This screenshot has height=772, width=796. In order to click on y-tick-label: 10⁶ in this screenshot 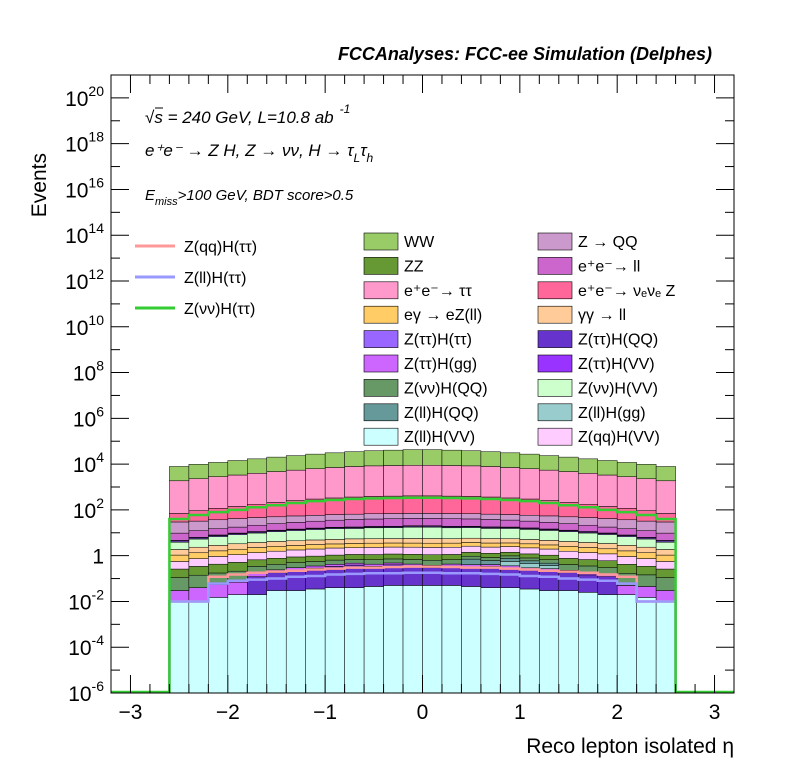, I will do `click(88, 417)`.